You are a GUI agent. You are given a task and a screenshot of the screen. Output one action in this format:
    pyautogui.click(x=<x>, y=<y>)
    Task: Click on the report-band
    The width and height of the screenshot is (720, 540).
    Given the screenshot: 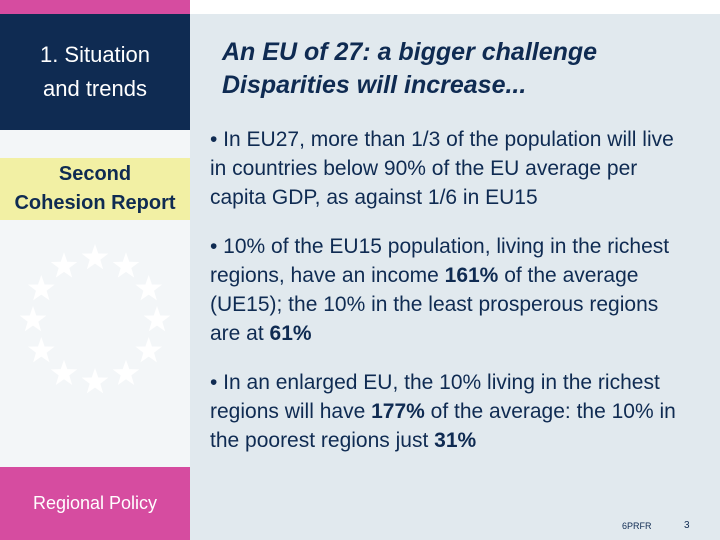 What is the action you would take?
    pyautogui.click(x=95, y=189)
    